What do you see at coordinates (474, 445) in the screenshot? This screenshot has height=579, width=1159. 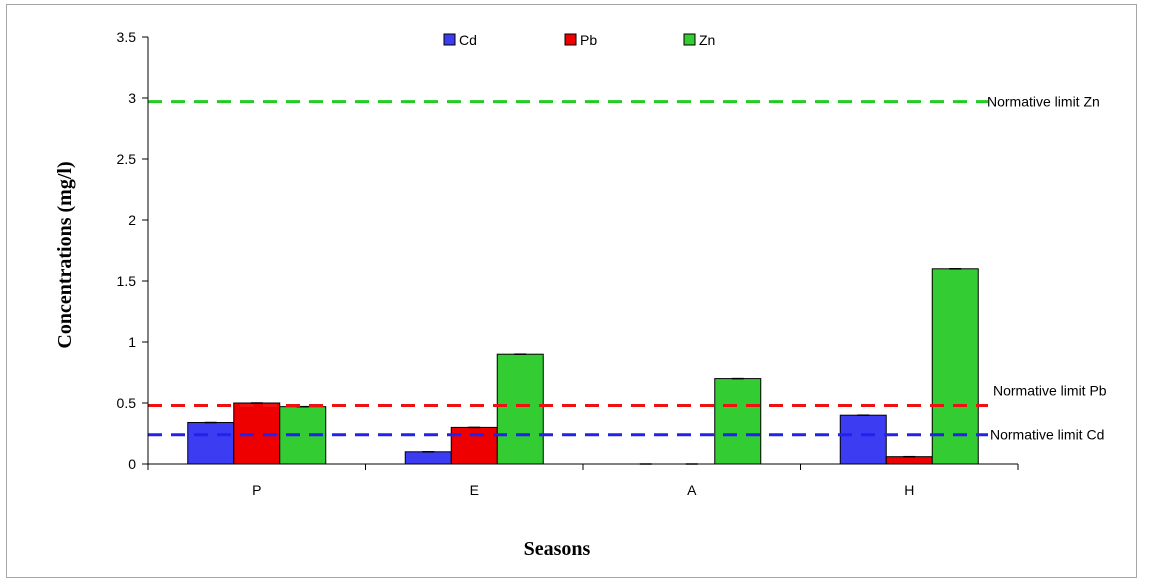 I see `bar-pb-e` at bounding box center [474, 445].